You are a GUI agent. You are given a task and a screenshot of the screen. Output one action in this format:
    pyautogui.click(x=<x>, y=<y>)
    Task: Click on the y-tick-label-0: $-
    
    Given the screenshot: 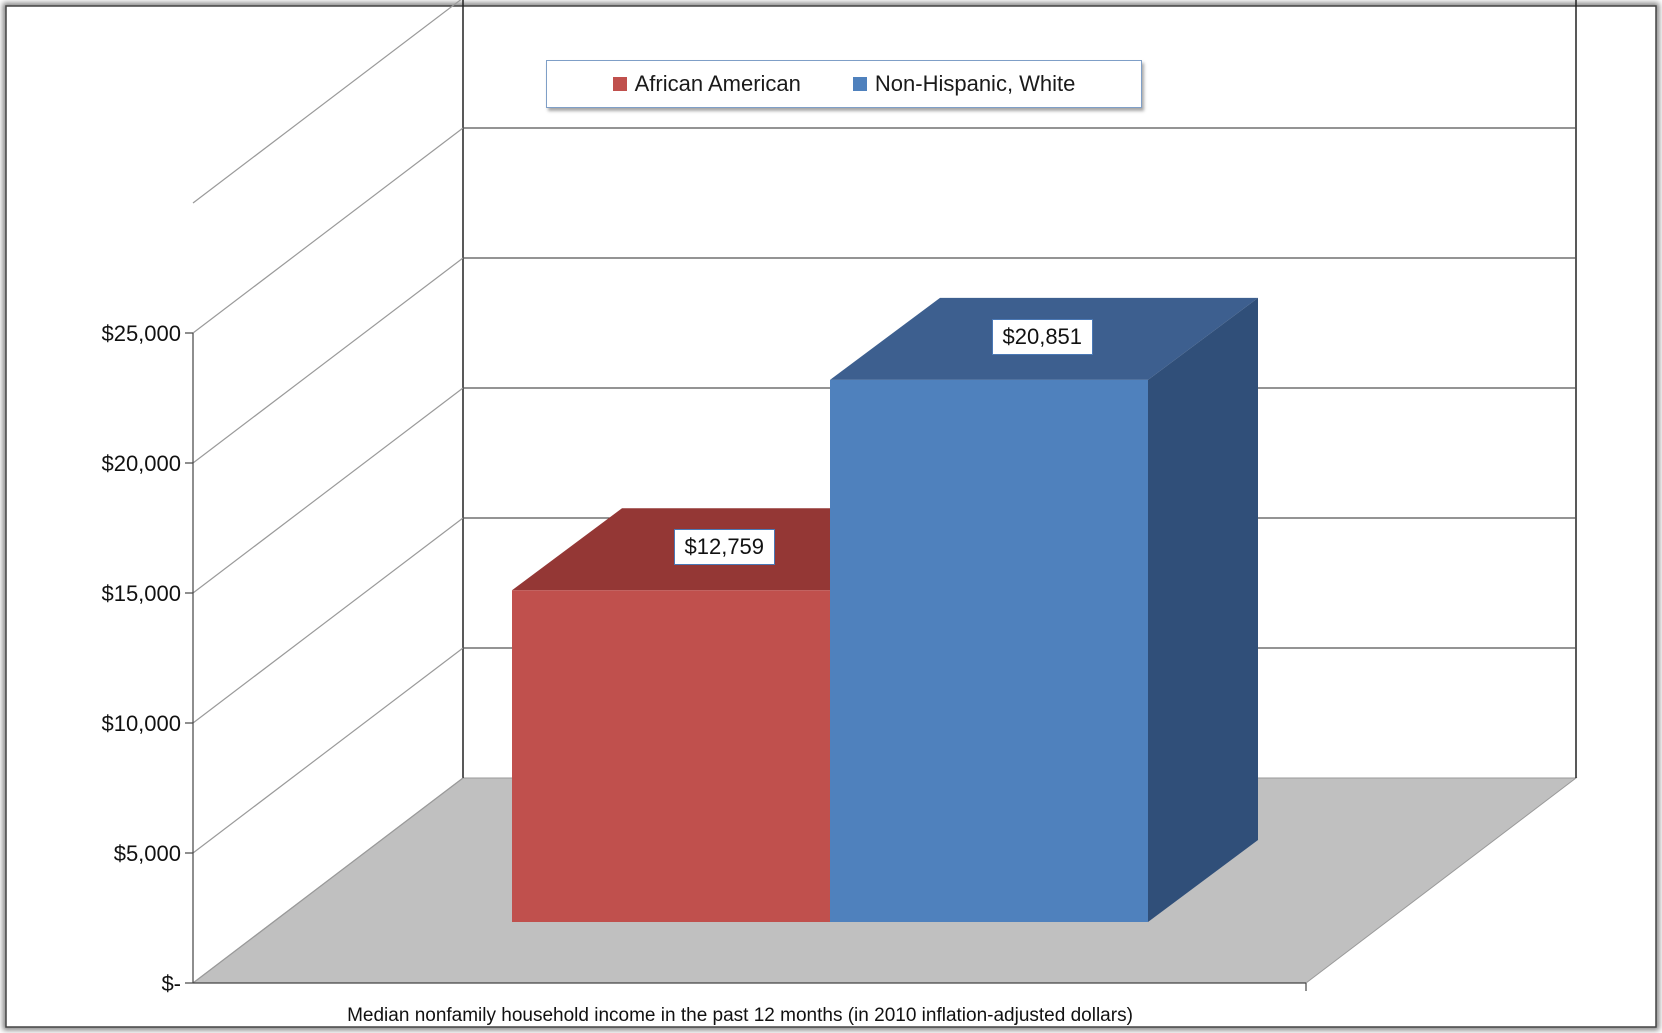 What is the action you would take?
    pyautogui.click(x=171, y=983)
    